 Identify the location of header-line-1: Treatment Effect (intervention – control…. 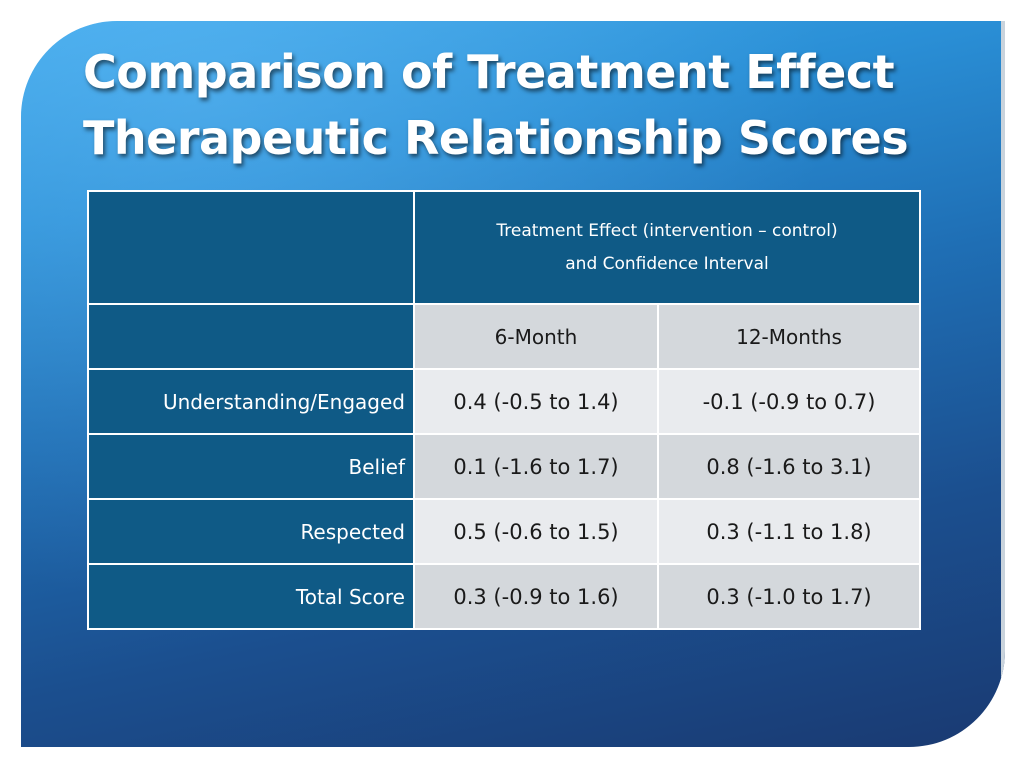
(667, 230).